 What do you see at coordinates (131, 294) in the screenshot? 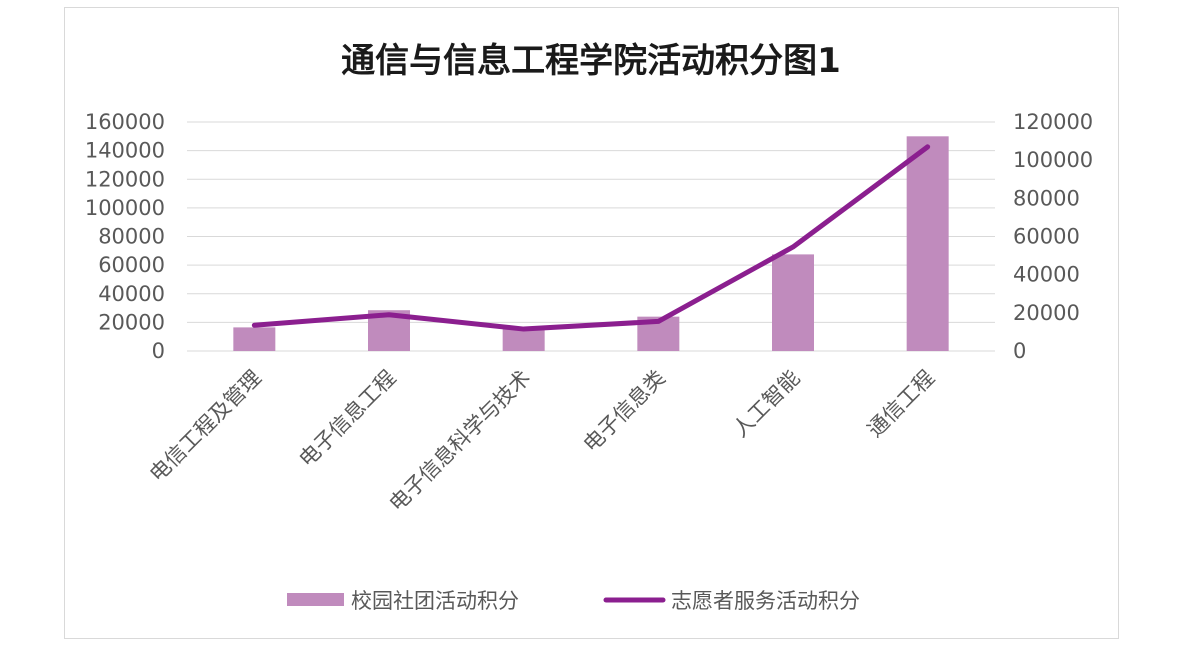
I see `left-tick-label: 40000` at bounding box center [131, 294].